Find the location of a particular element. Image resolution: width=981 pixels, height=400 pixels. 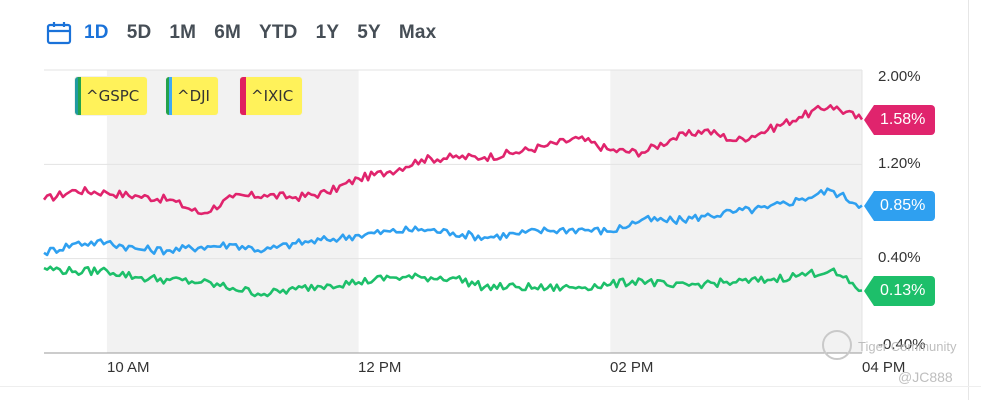

legend-chip-dji: ^DJI is located at coordinates (192, 96).